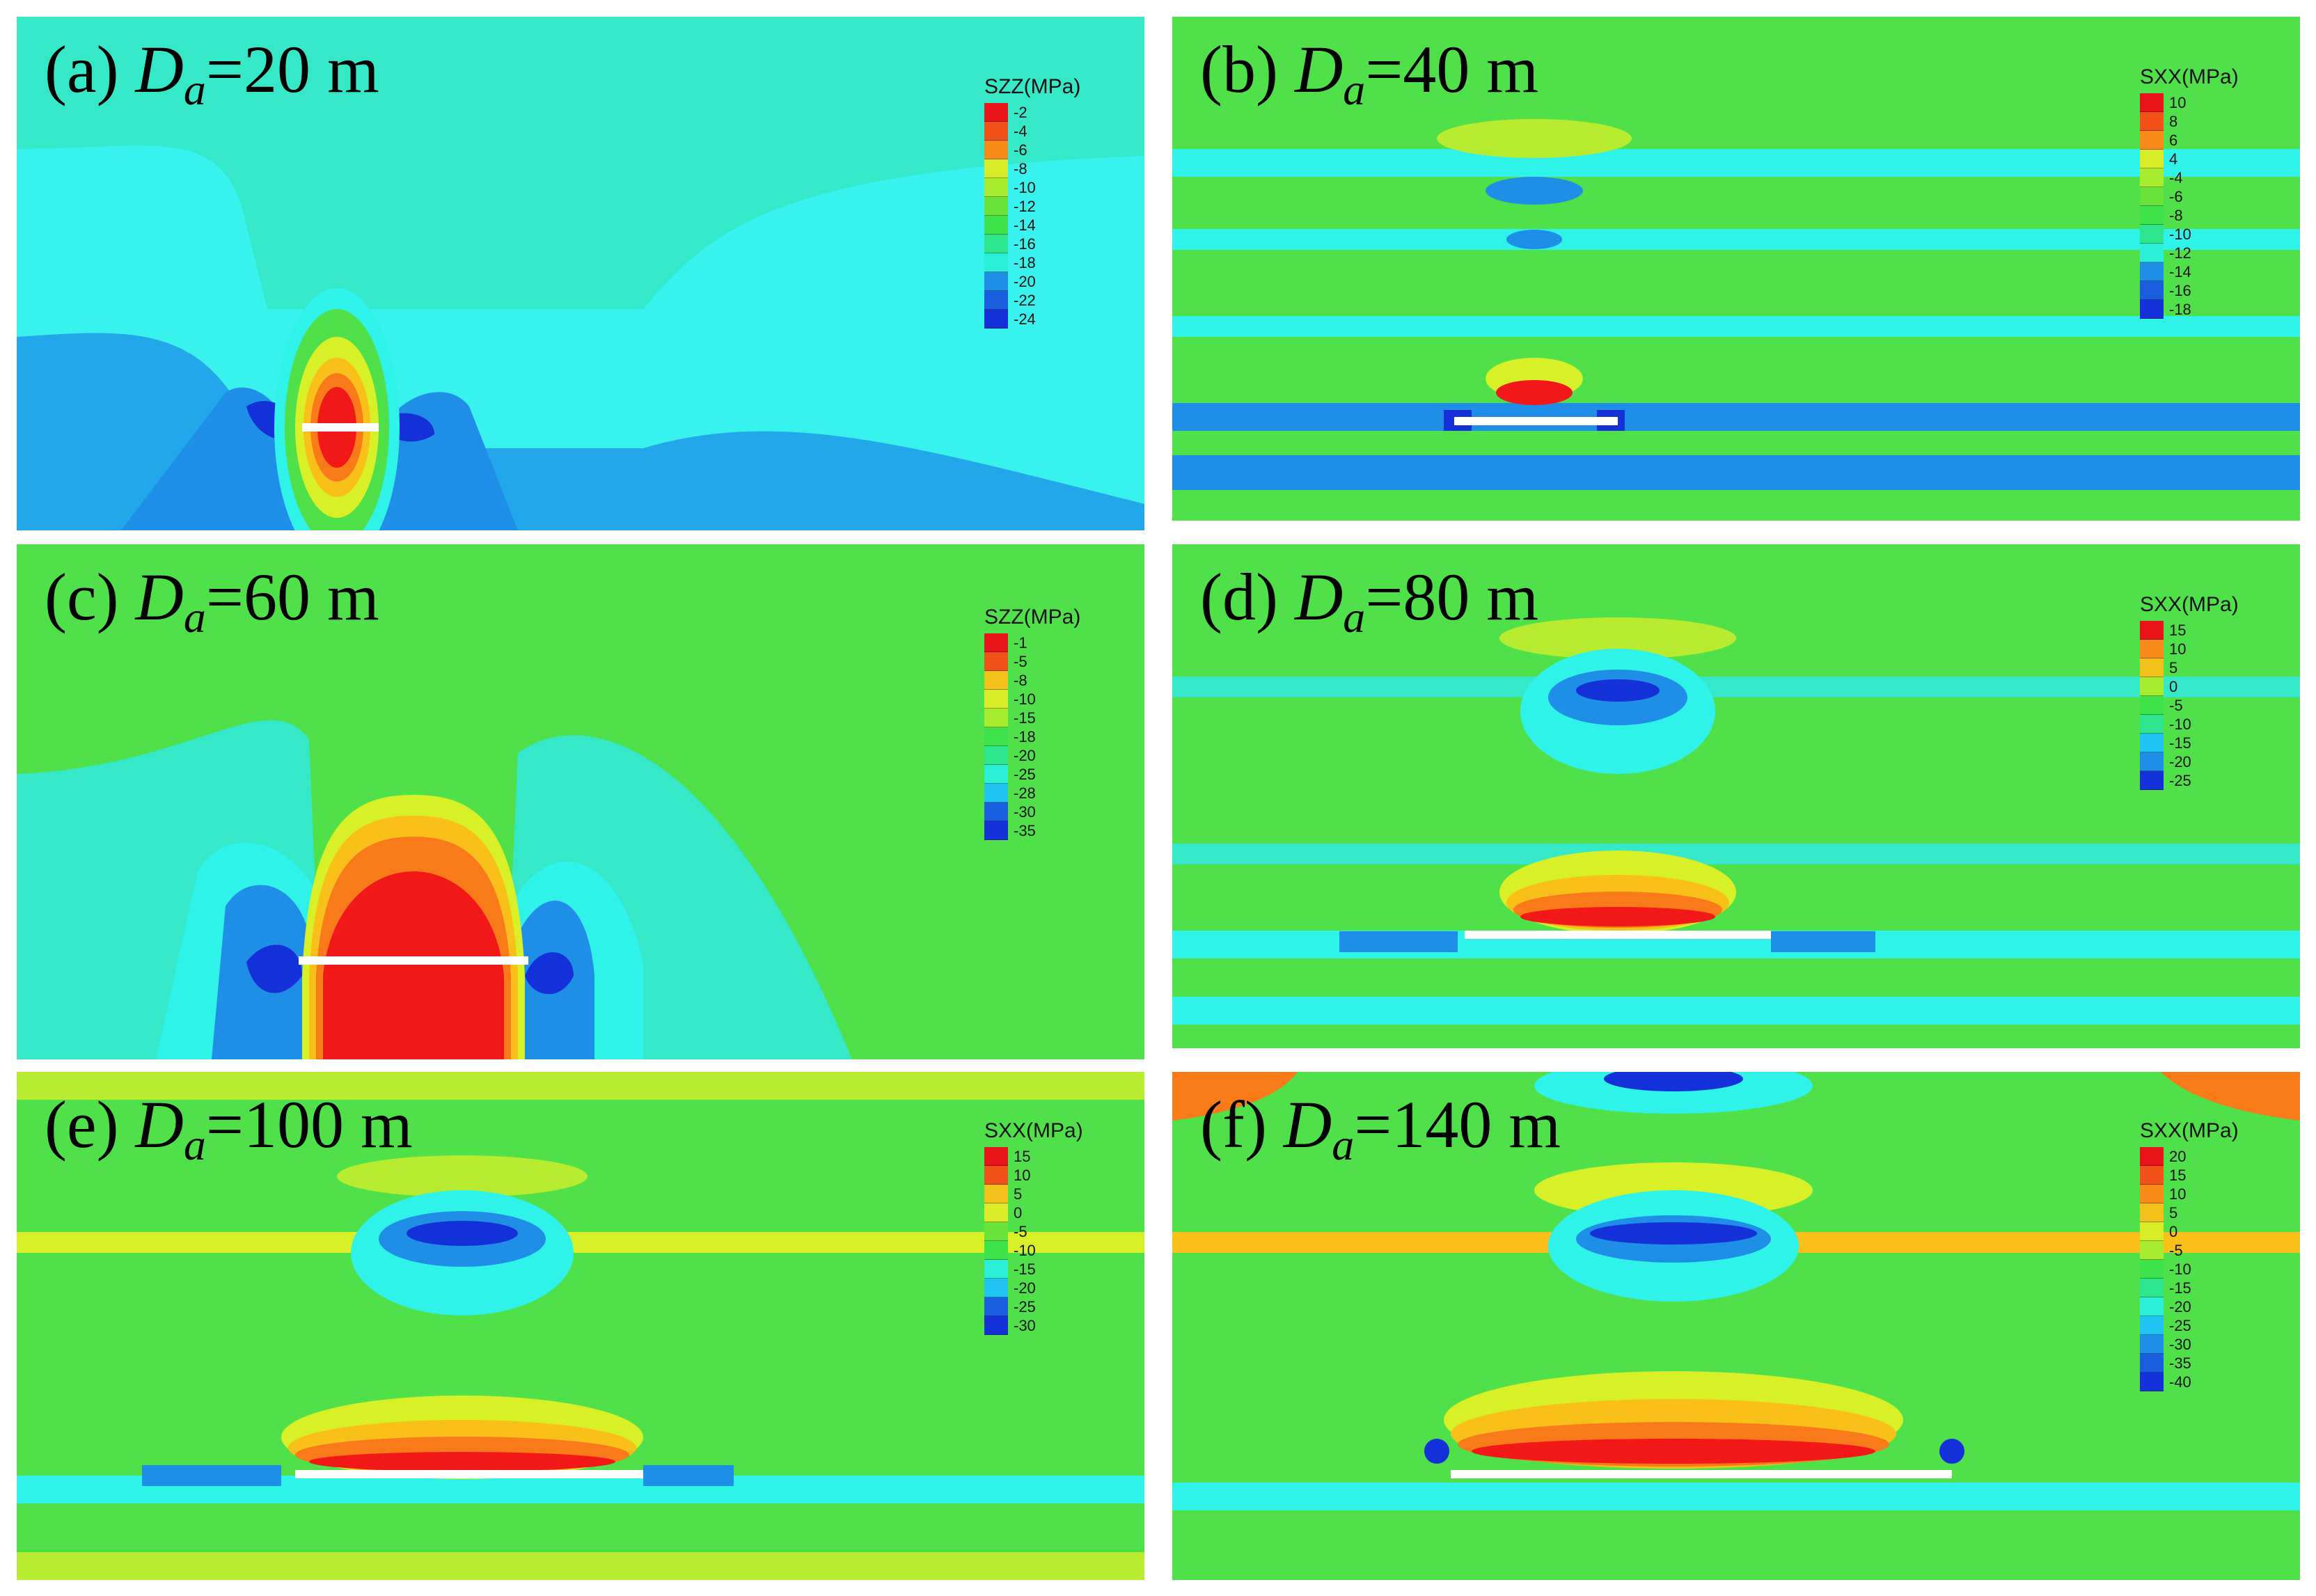 The height and width of the screenshot is (1596, 2316). Describe the element at coordinates (1025, 301) in the screenshot. I see `legend-value: -22` at that location.